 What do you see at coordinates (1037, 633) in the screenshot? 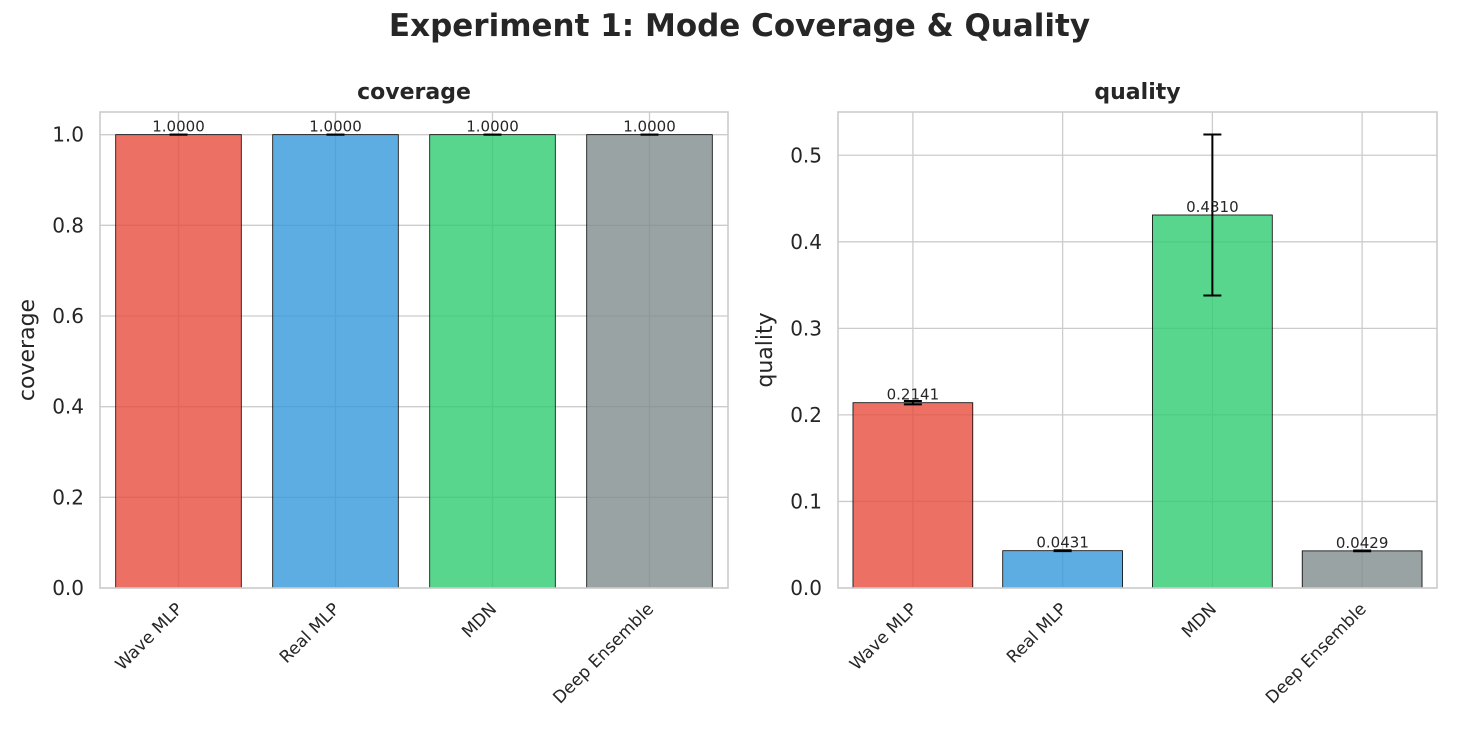
I see `chart-2-xtick-label: Real MLP` at bounding box center [1037, 633].